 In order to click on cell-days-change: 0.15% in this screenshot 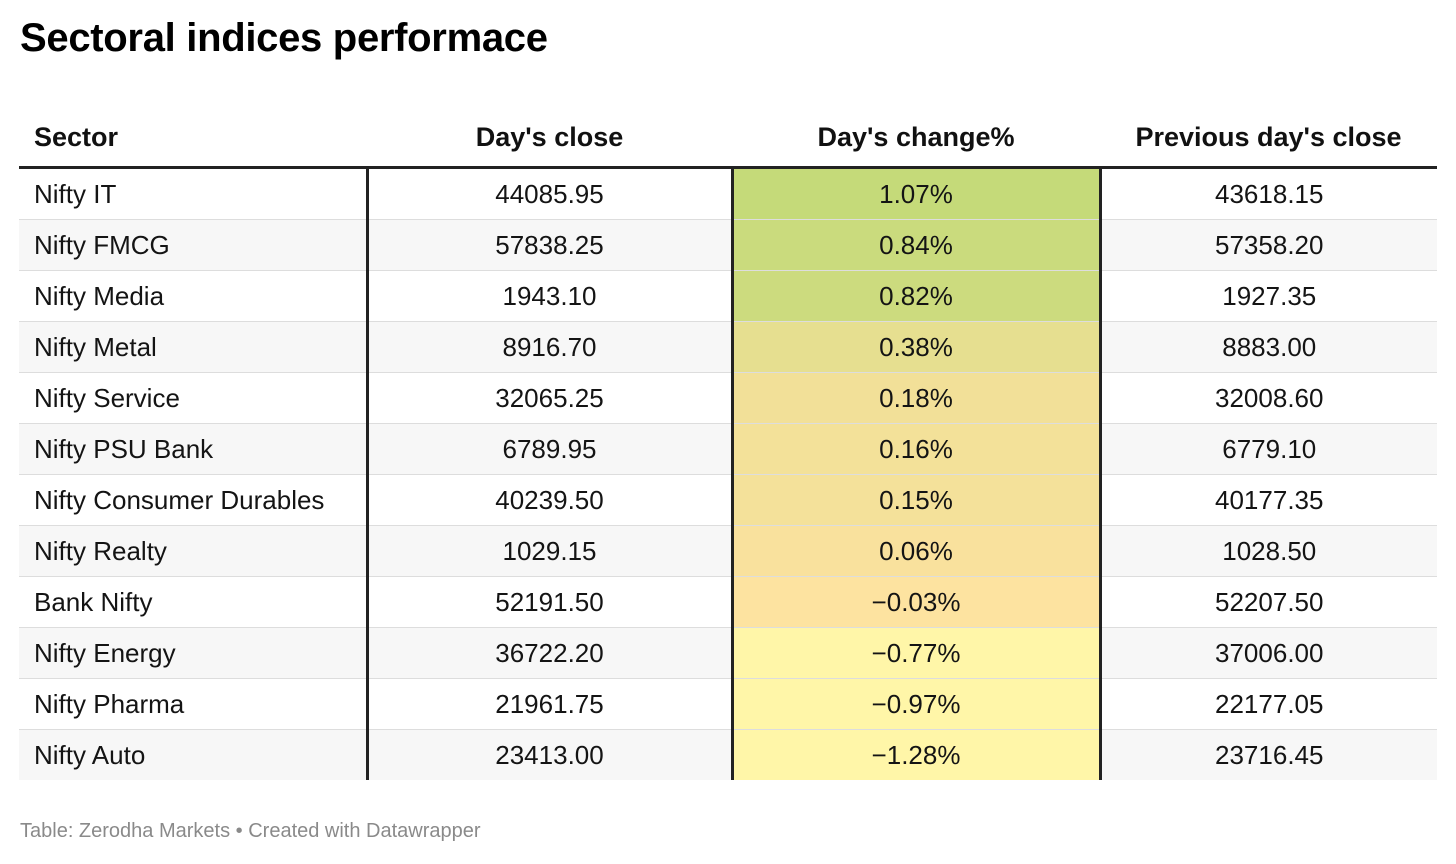, I will do `click(916, 500)`.